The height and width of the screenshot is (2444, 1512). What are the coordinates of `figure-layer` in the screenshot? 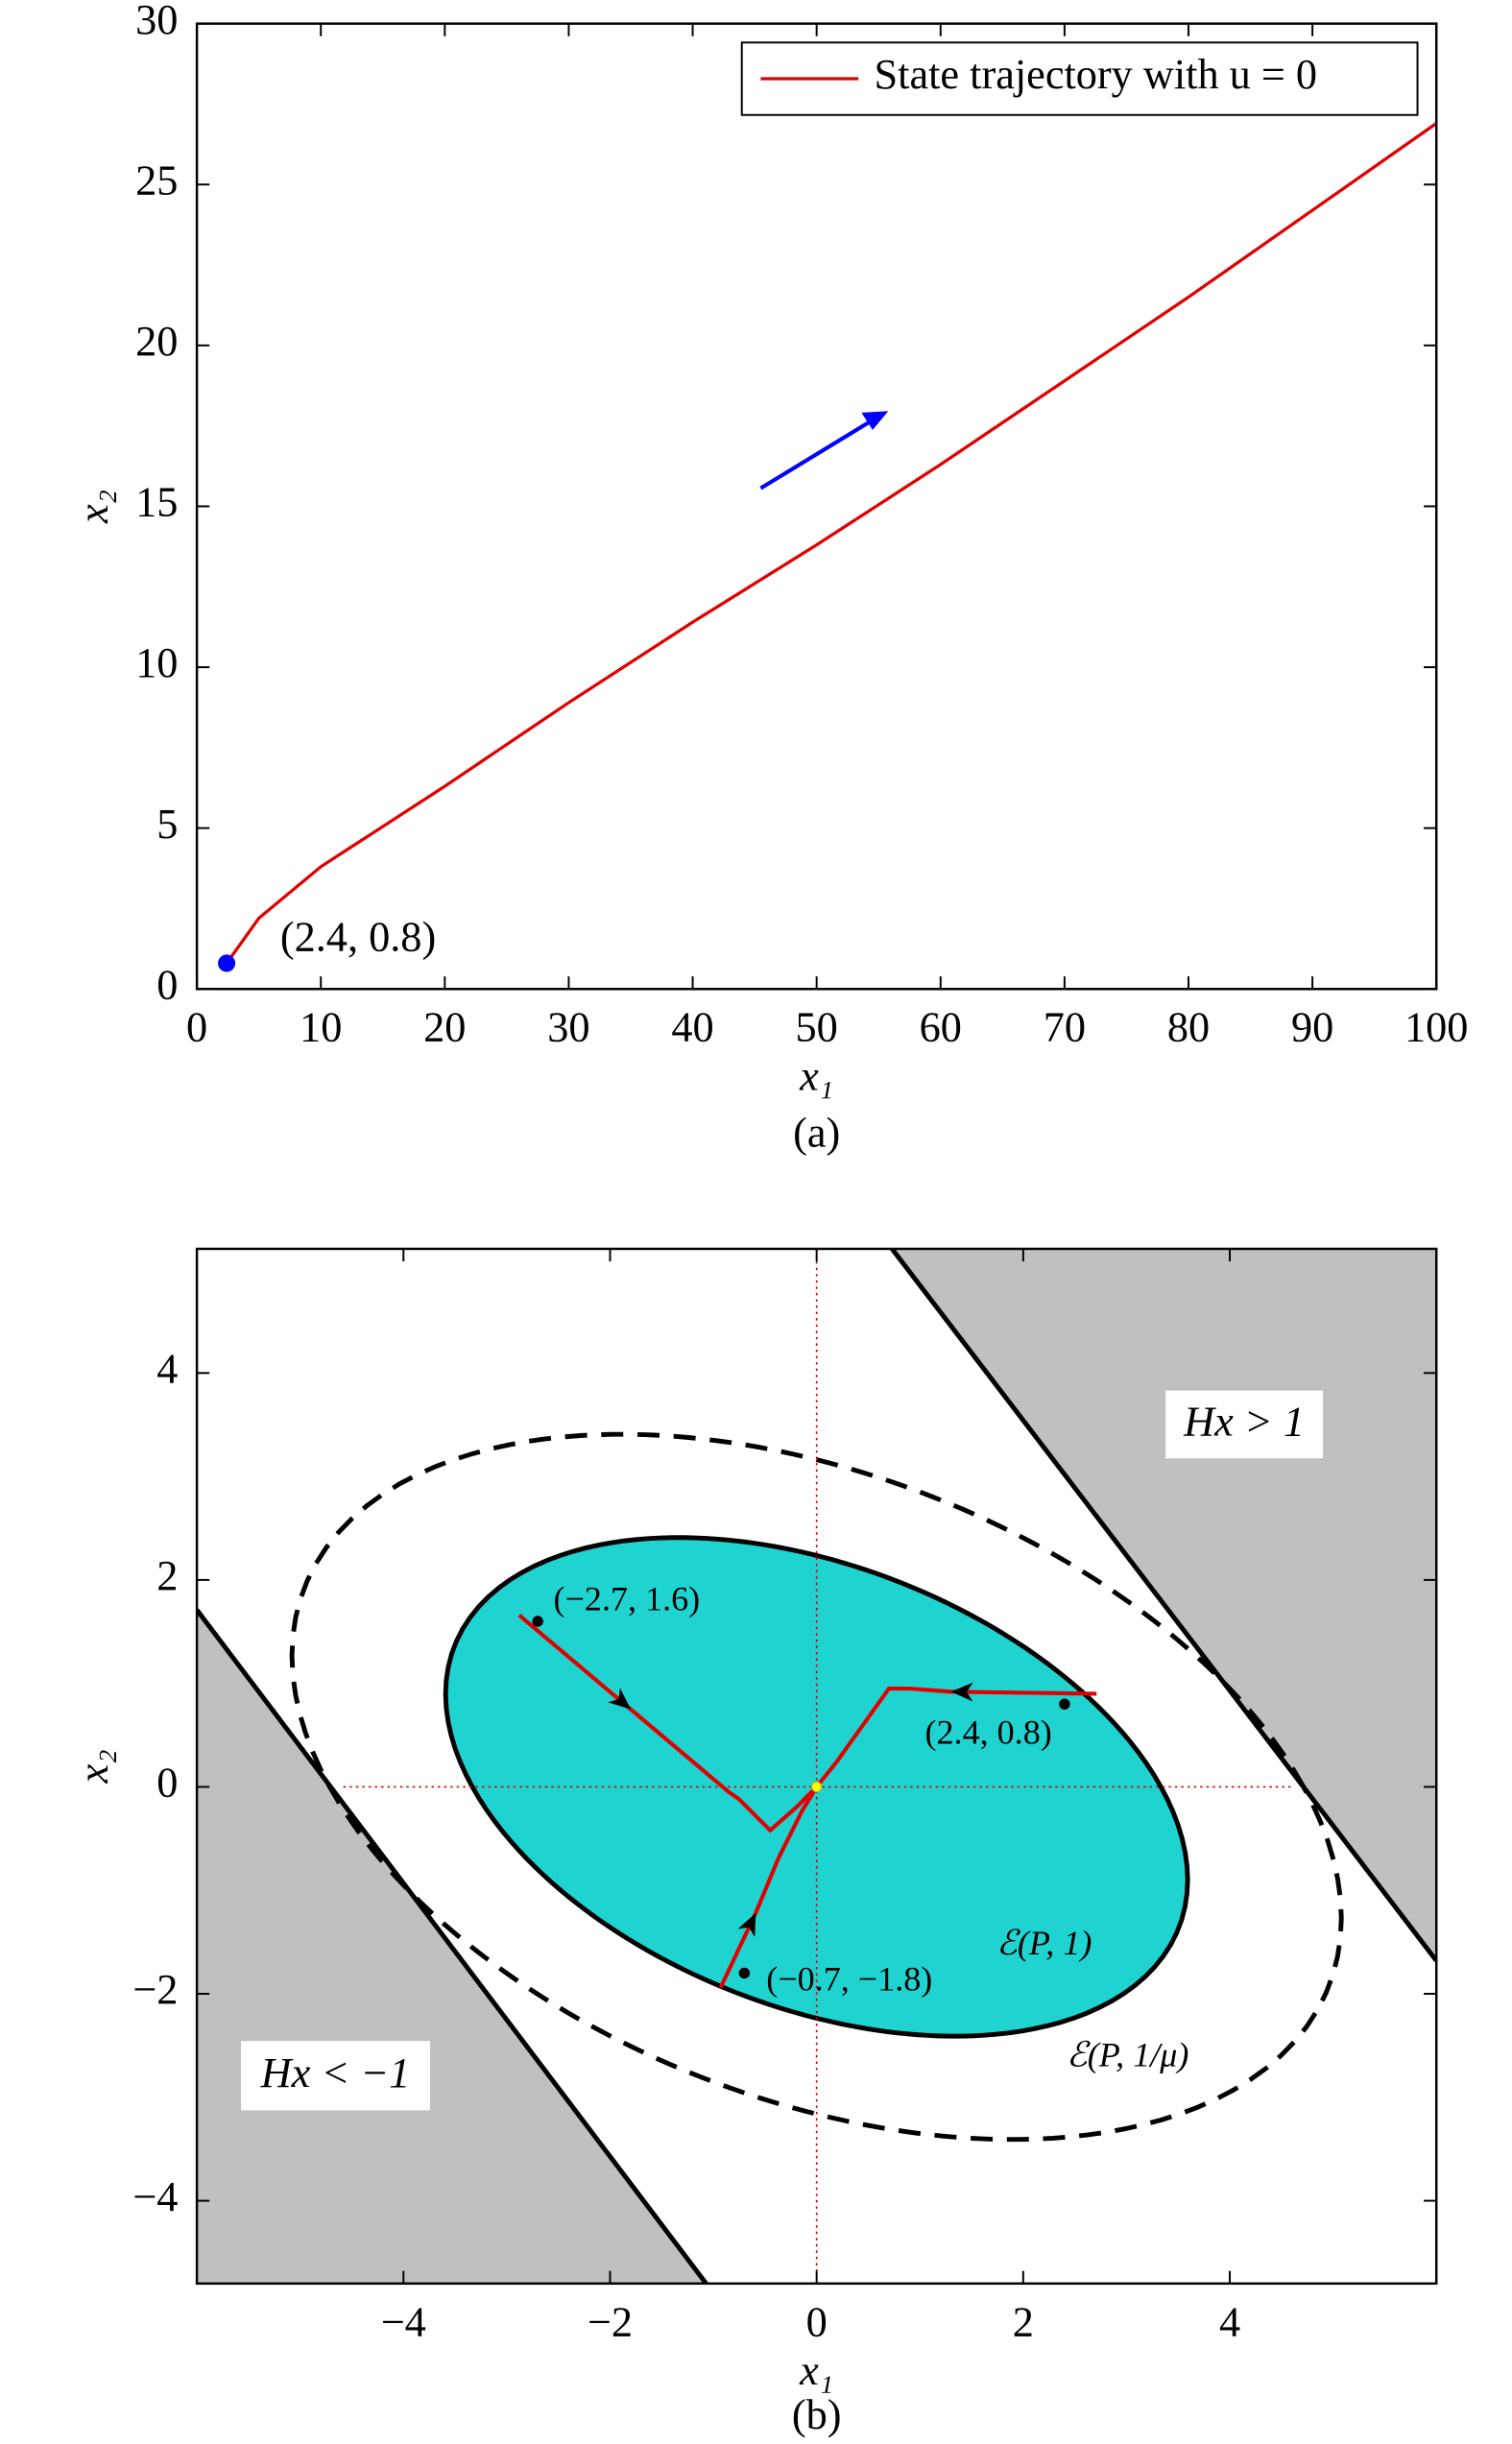 It's located at (824, 451).